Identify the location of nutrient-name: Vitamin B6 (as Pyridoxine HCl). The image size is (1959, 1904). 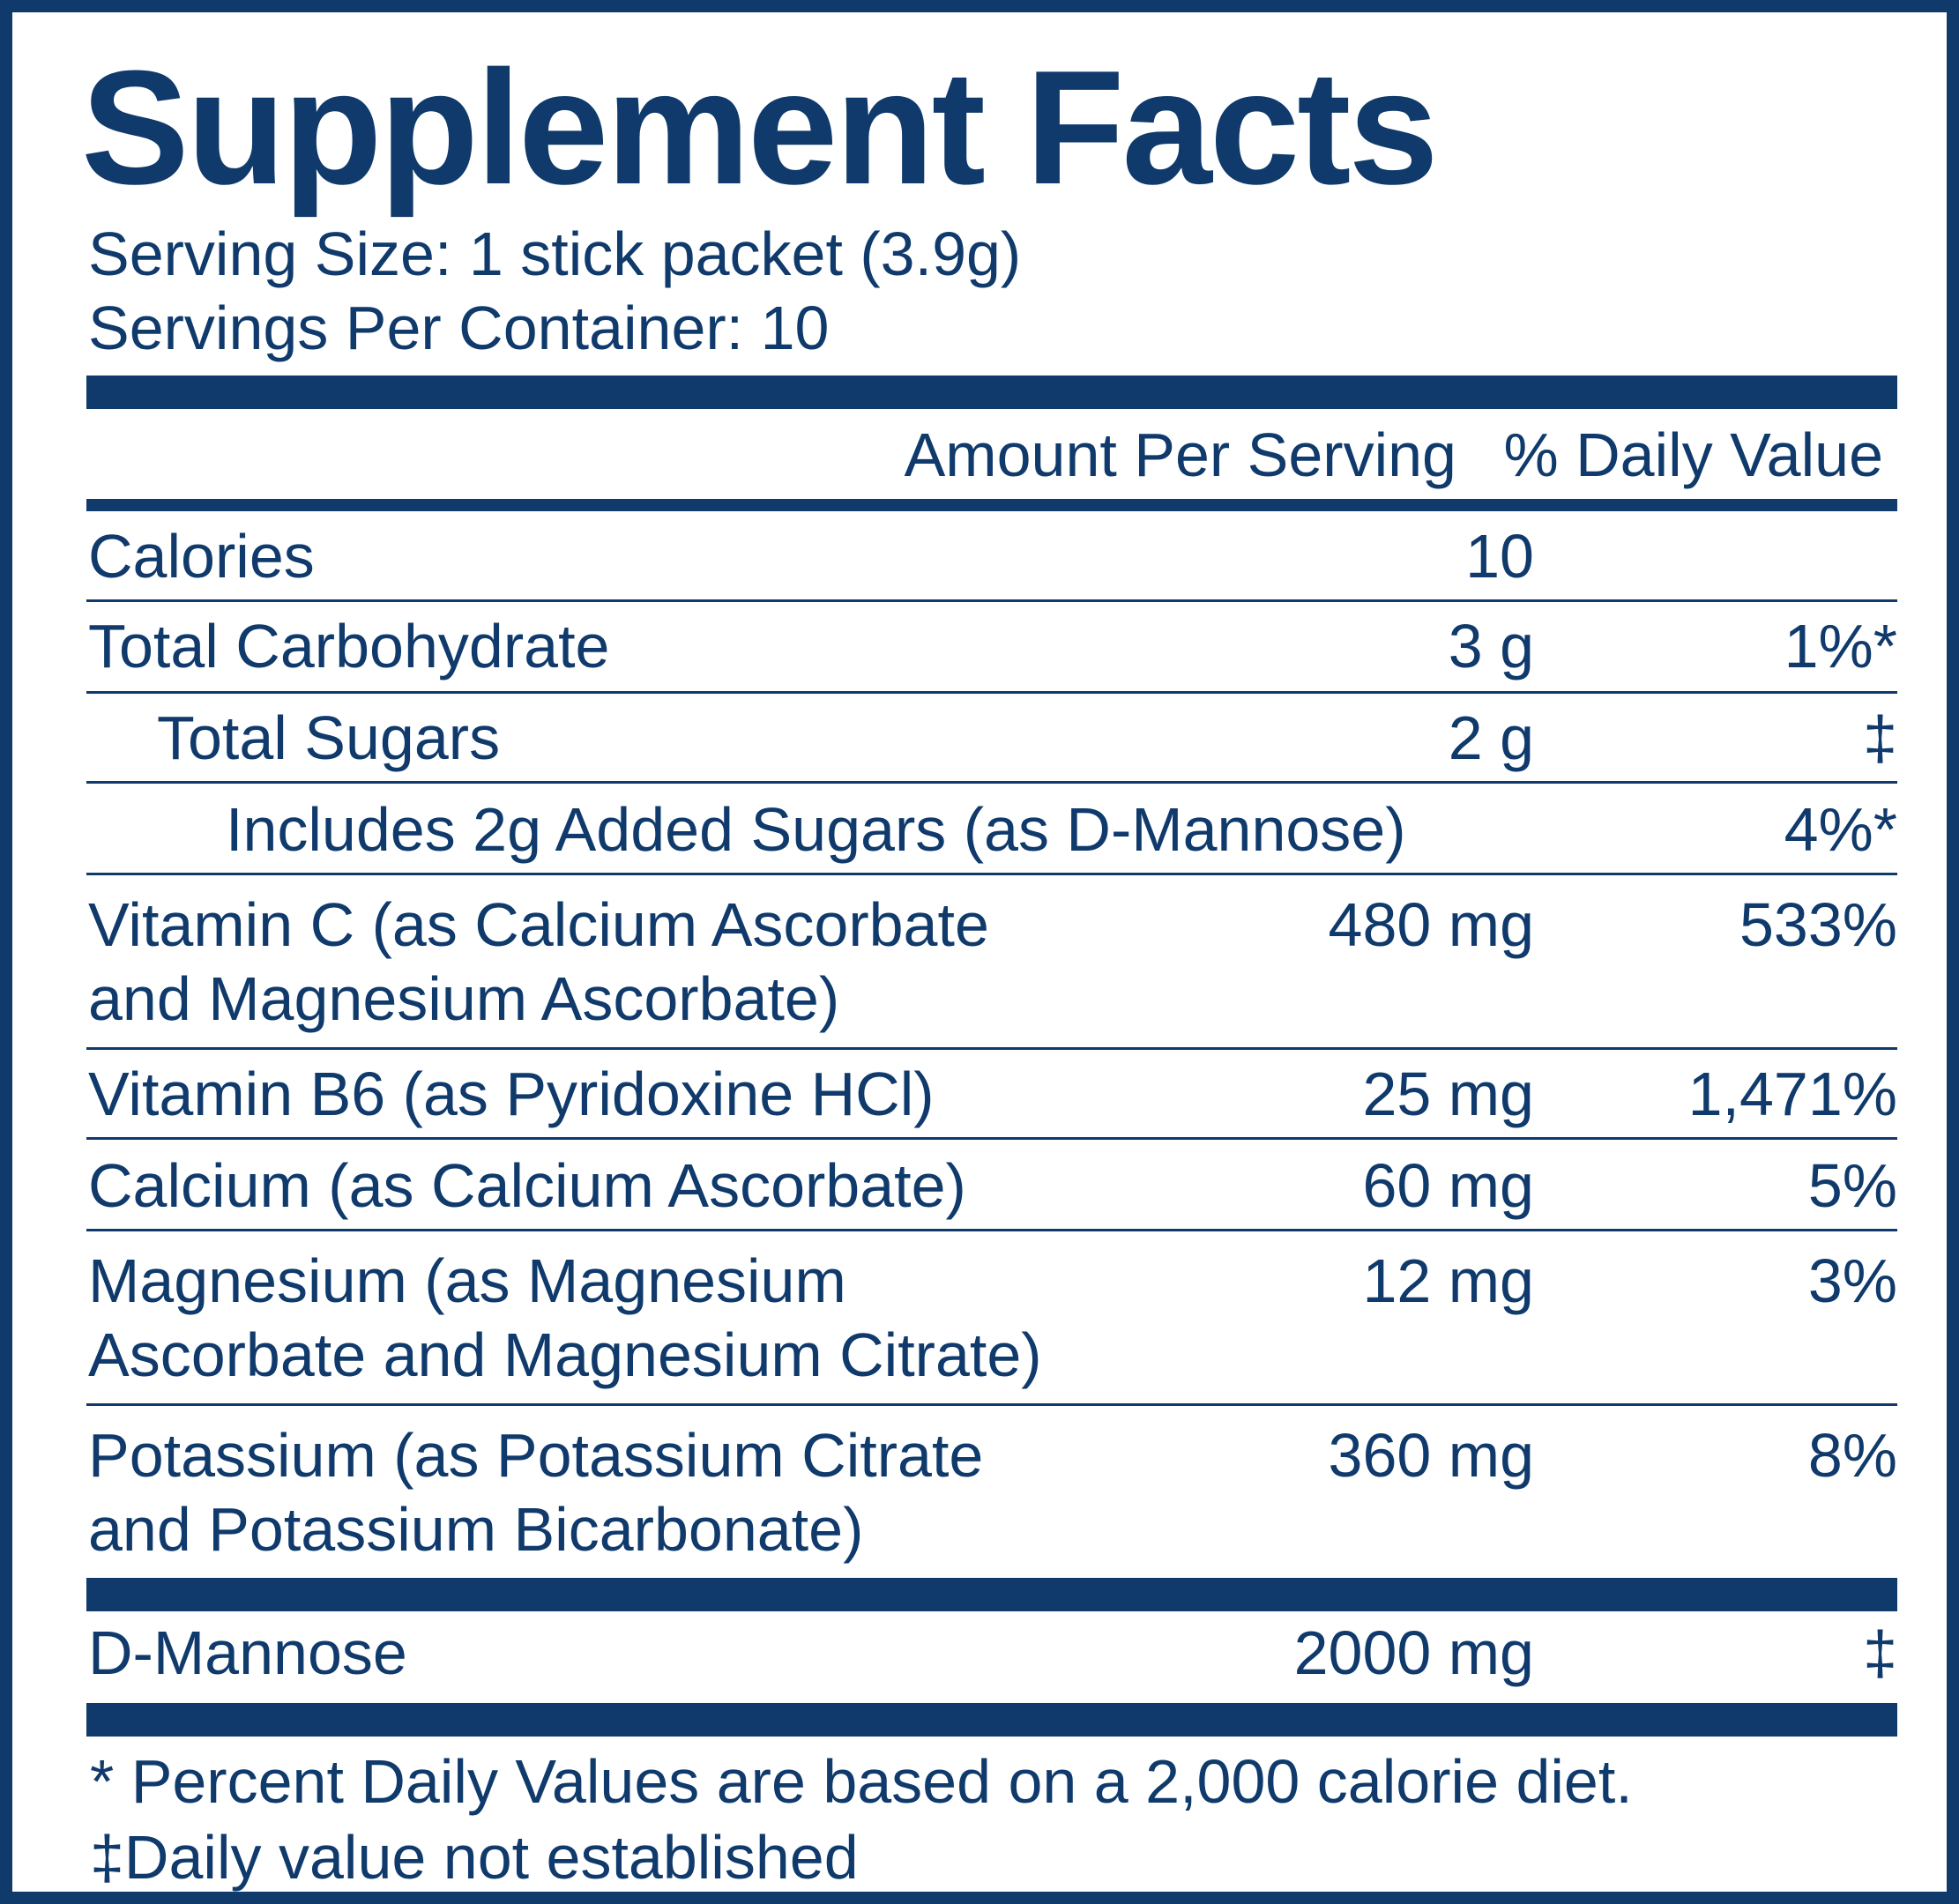
(511, 1094).